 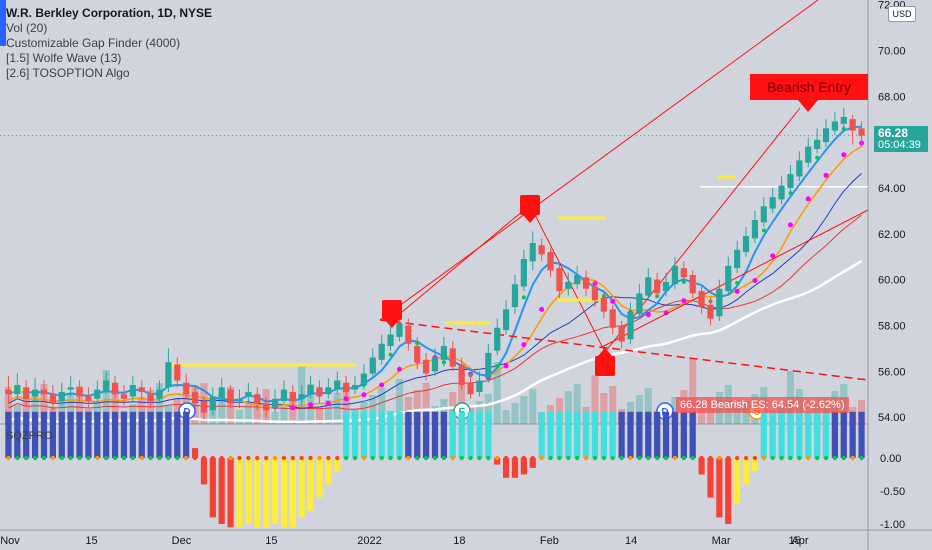 What do you see at coordinates (27, 28) in the screenshot?
I see `indicator-volume: Vol (20)` at bounding box center [27, 28].